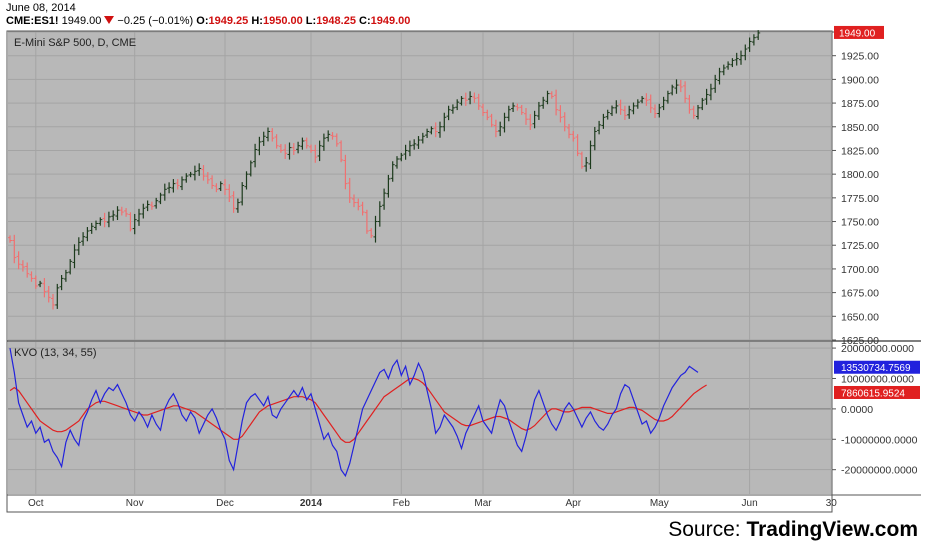 The width and height of the screenshot is (932, 550). I want to click on price-tick-label: 1925.00, so click(860, 57).